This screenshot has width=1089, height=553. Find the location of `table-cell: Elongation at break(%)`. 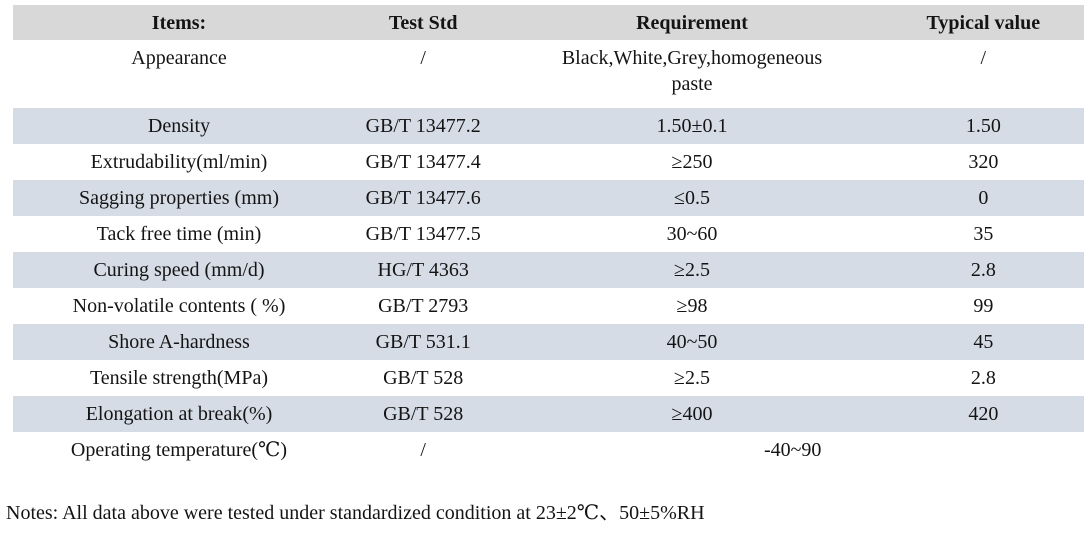

table-cell: Elongation at break(%) is located at coordinates (179, 414).